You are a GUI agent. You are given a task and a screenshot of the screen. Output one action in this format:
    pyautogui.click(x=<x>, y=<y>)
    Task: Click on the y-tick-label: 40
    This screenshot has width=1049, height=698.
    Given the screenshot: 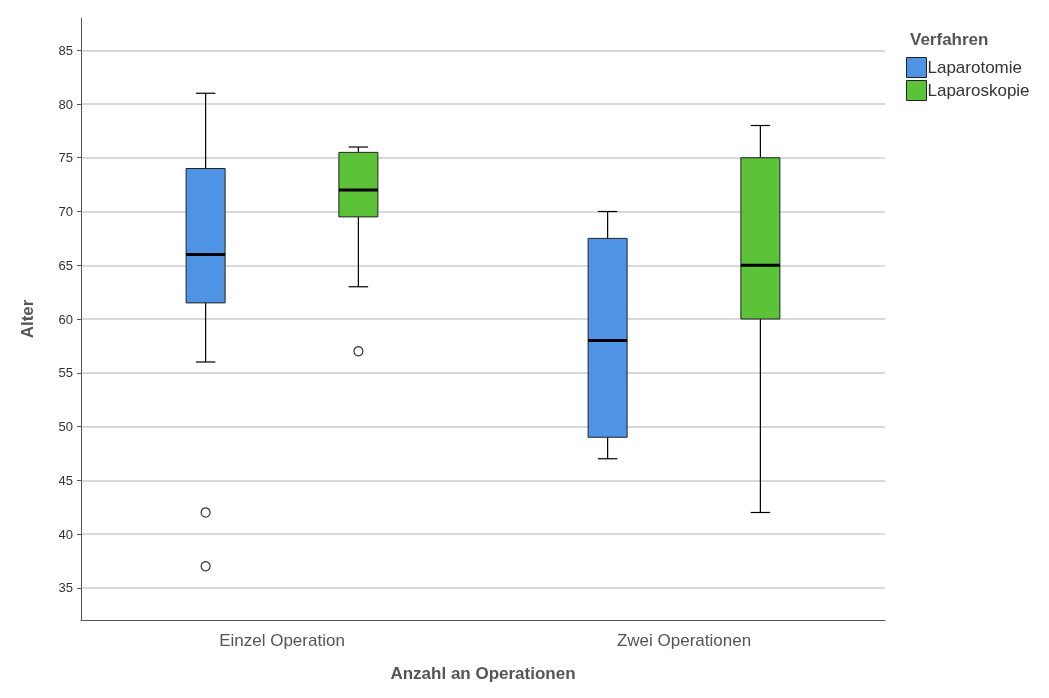 What is the action you would take?
    pyautogui.click(x=65, y=534)
    